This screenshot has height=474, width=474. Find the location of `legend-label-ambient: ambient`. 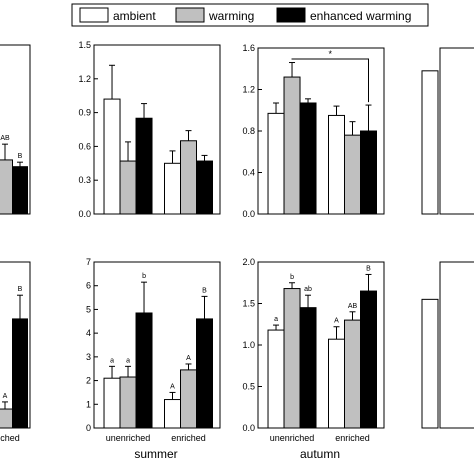

legend-label-ambient: ambient is located at coordinates (134, 16).